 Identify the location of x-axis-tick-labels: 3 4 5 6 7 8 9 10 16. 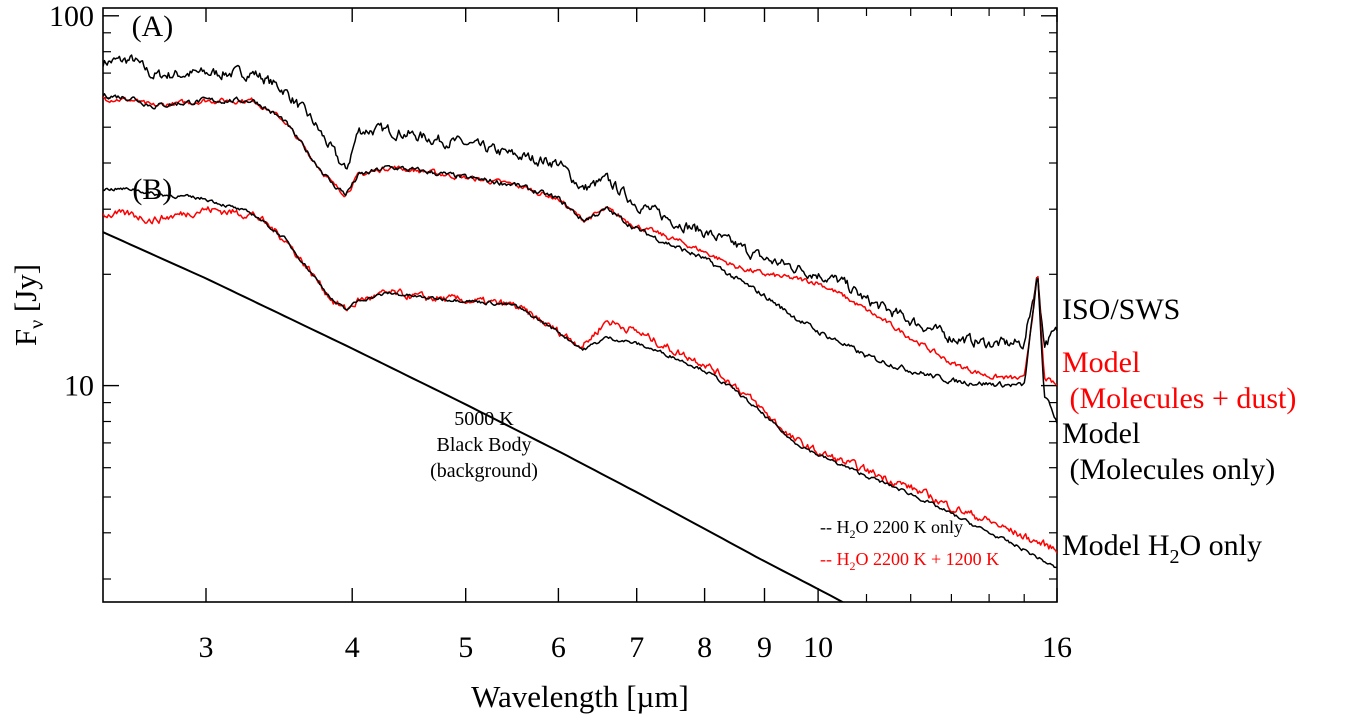
(636, 647).